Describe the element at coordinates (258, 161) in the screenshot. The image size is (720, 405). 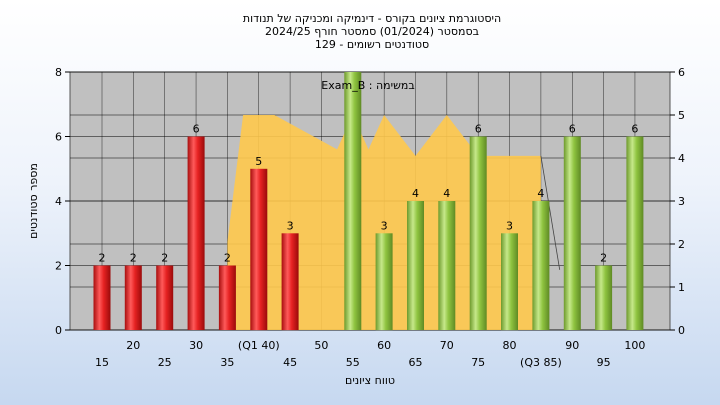
I see `bar-label-40: 5` at that location.